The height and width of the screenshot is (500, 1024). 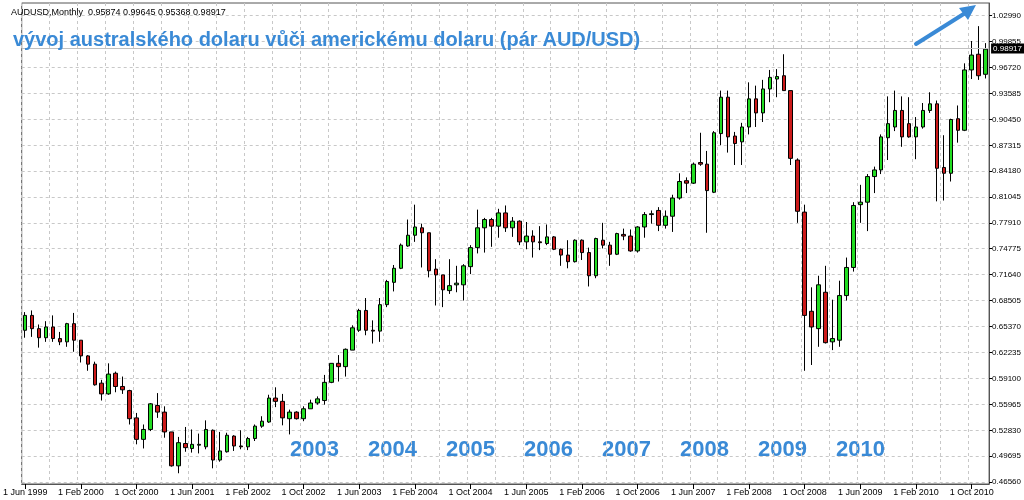 What do you see at coordinates (1007, 404) in the screenshot?
I see `y-tick-label: 0.55965` at bounding box center [1007, 404].